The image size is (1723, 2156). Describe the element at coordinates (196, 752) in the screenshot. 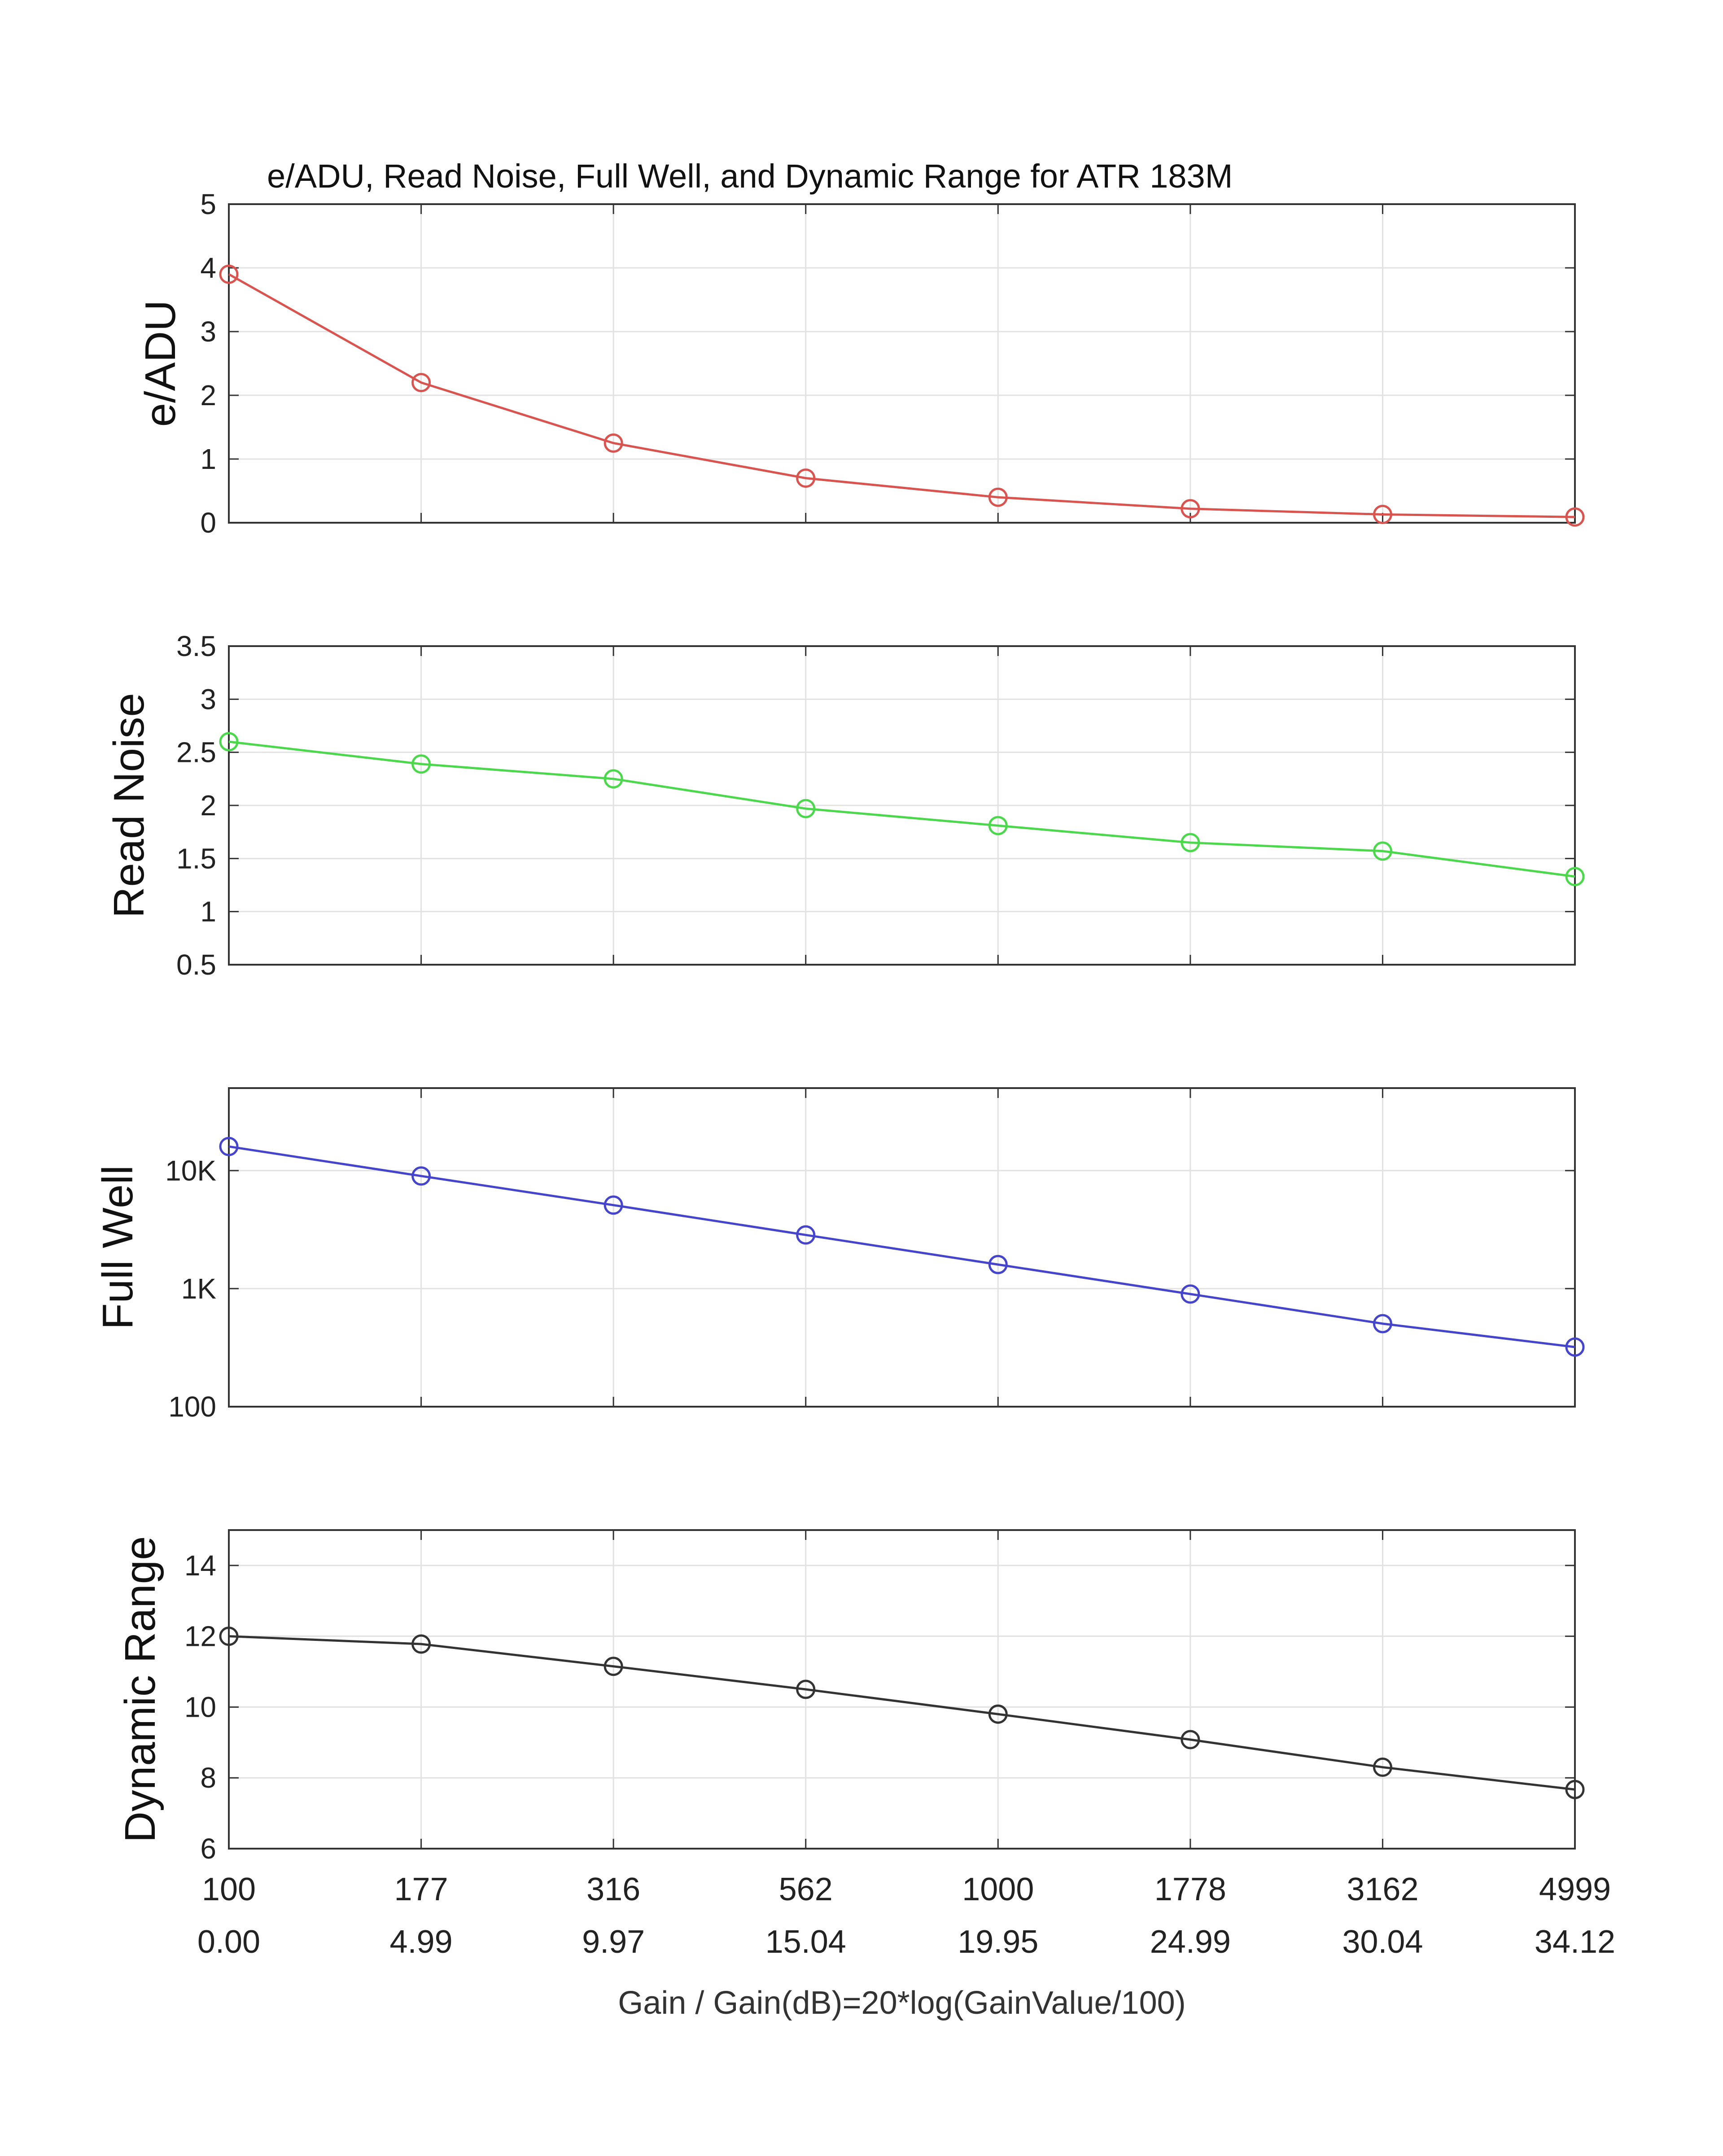

I see `y-tick-label: 2.5` at that location.